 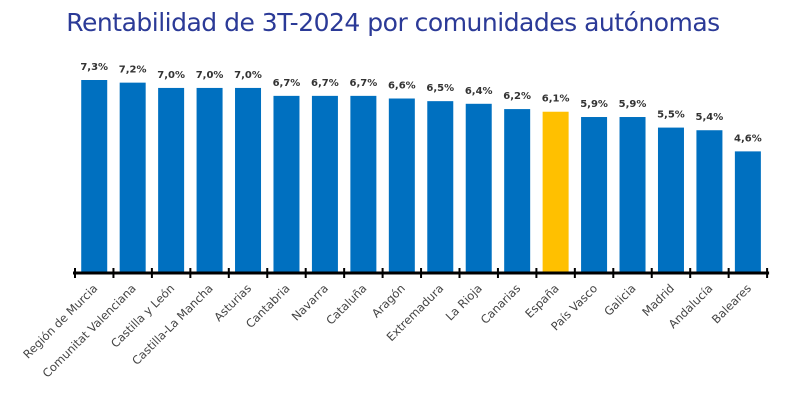 What do you see at coordinates (731, 303) in the screenshot?
I see `tick-label-17: Baleares` at bounding box center [731, 303].